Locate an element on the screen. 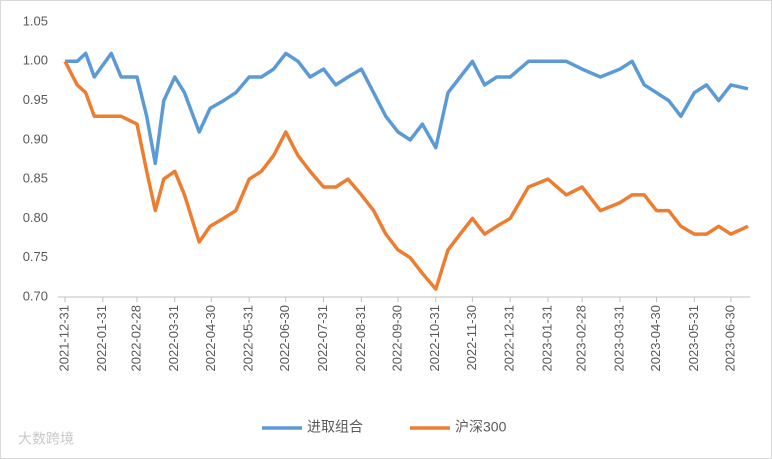 The height and width of the screenshot is (459, 772). x-tick-label: 2022-02-28 is located at coordinates (135, 338).